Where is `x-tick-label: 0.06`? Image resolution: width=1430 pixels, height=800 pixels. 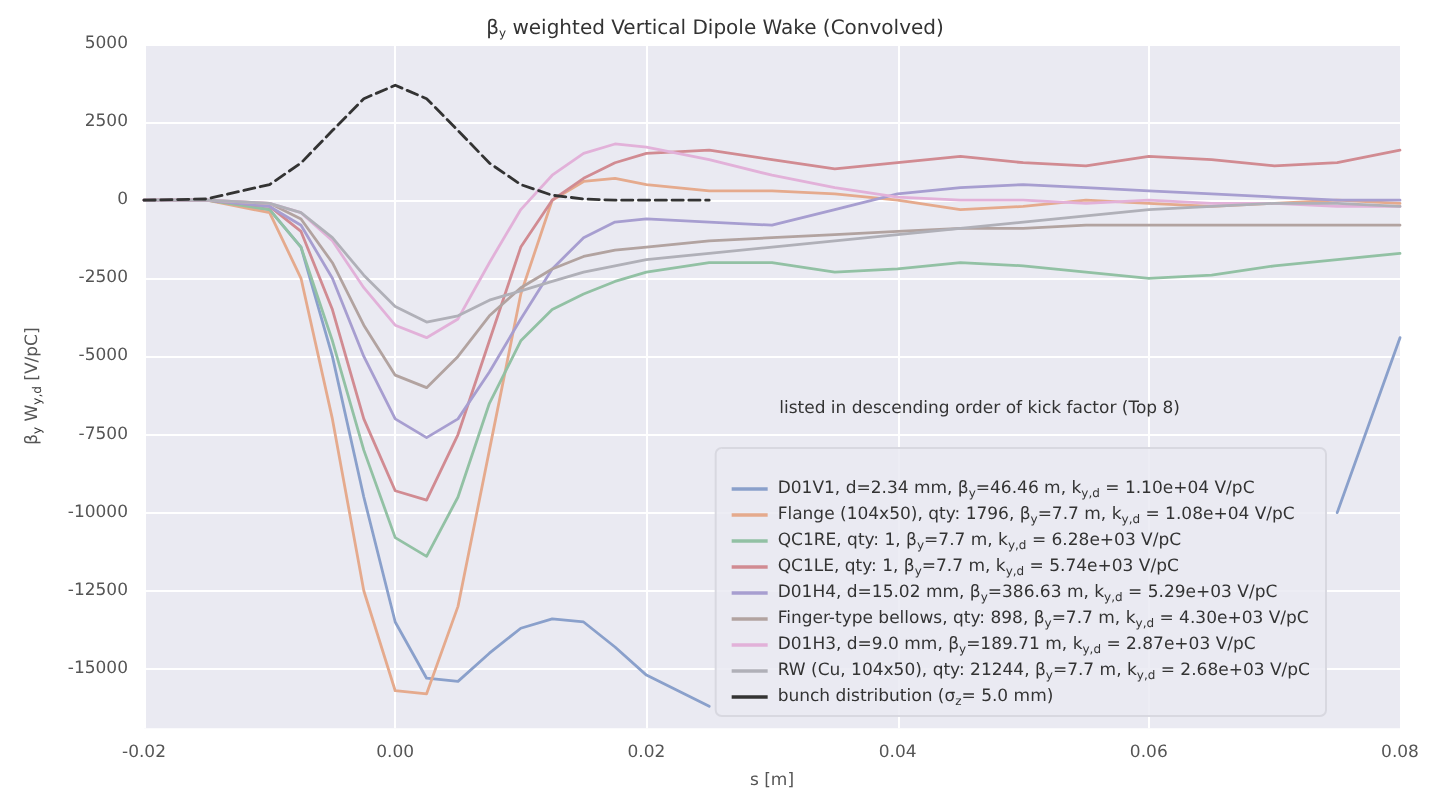
x-tick-label: 0.06 is located at coordinates (1148, 753).